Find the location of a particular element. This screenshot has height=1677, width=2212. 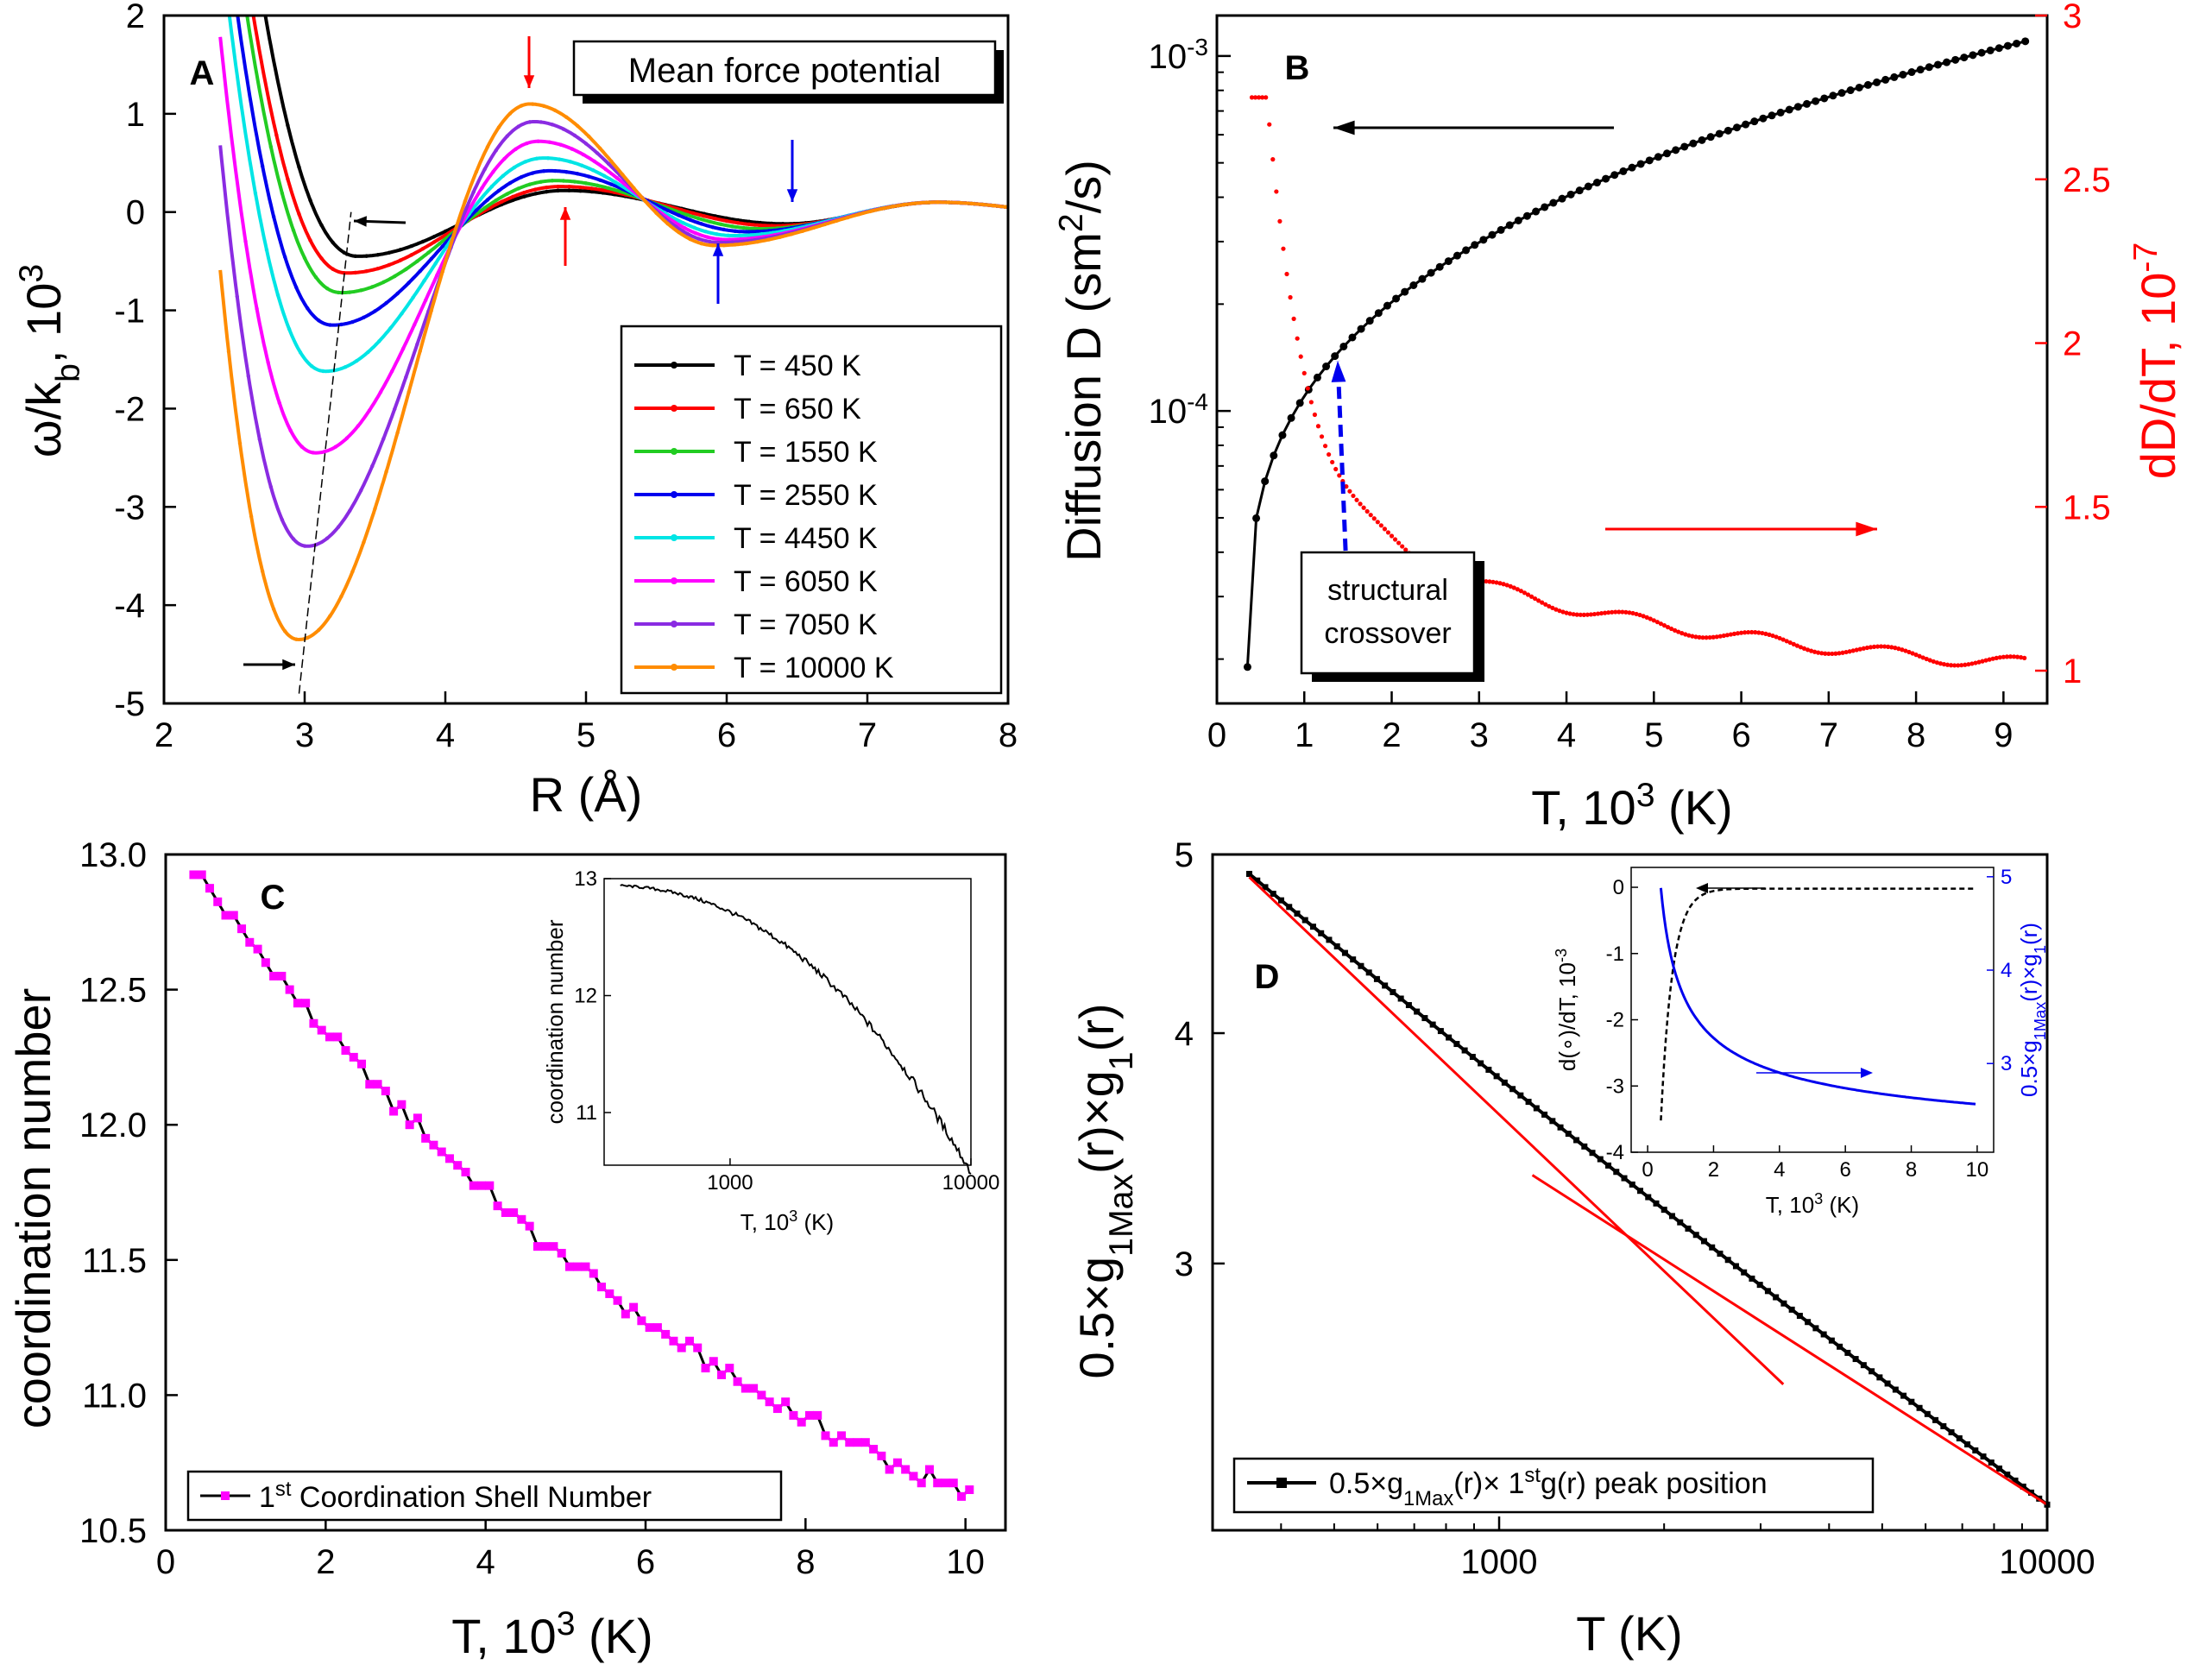

d-inset-xtick-label: 2 is located at coordinates (1713, 1170).